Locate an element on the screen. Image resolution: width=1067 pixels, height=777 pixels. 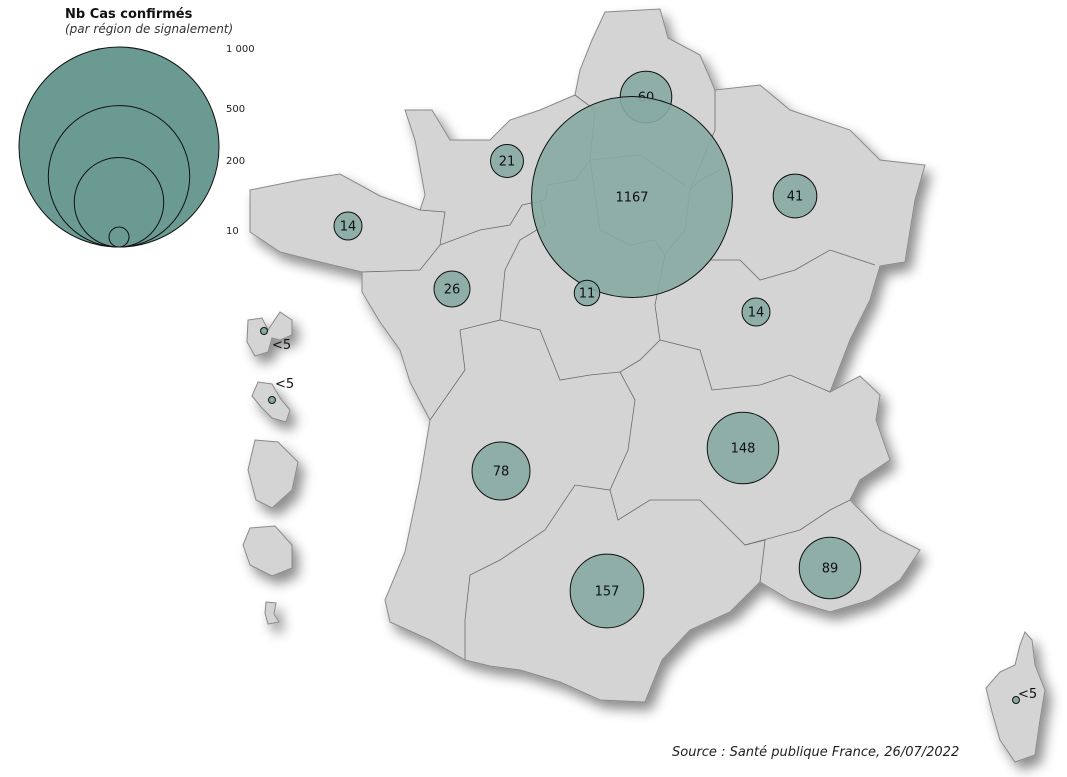
case-bubble-label: 26 is located at coordinates (452, 290).